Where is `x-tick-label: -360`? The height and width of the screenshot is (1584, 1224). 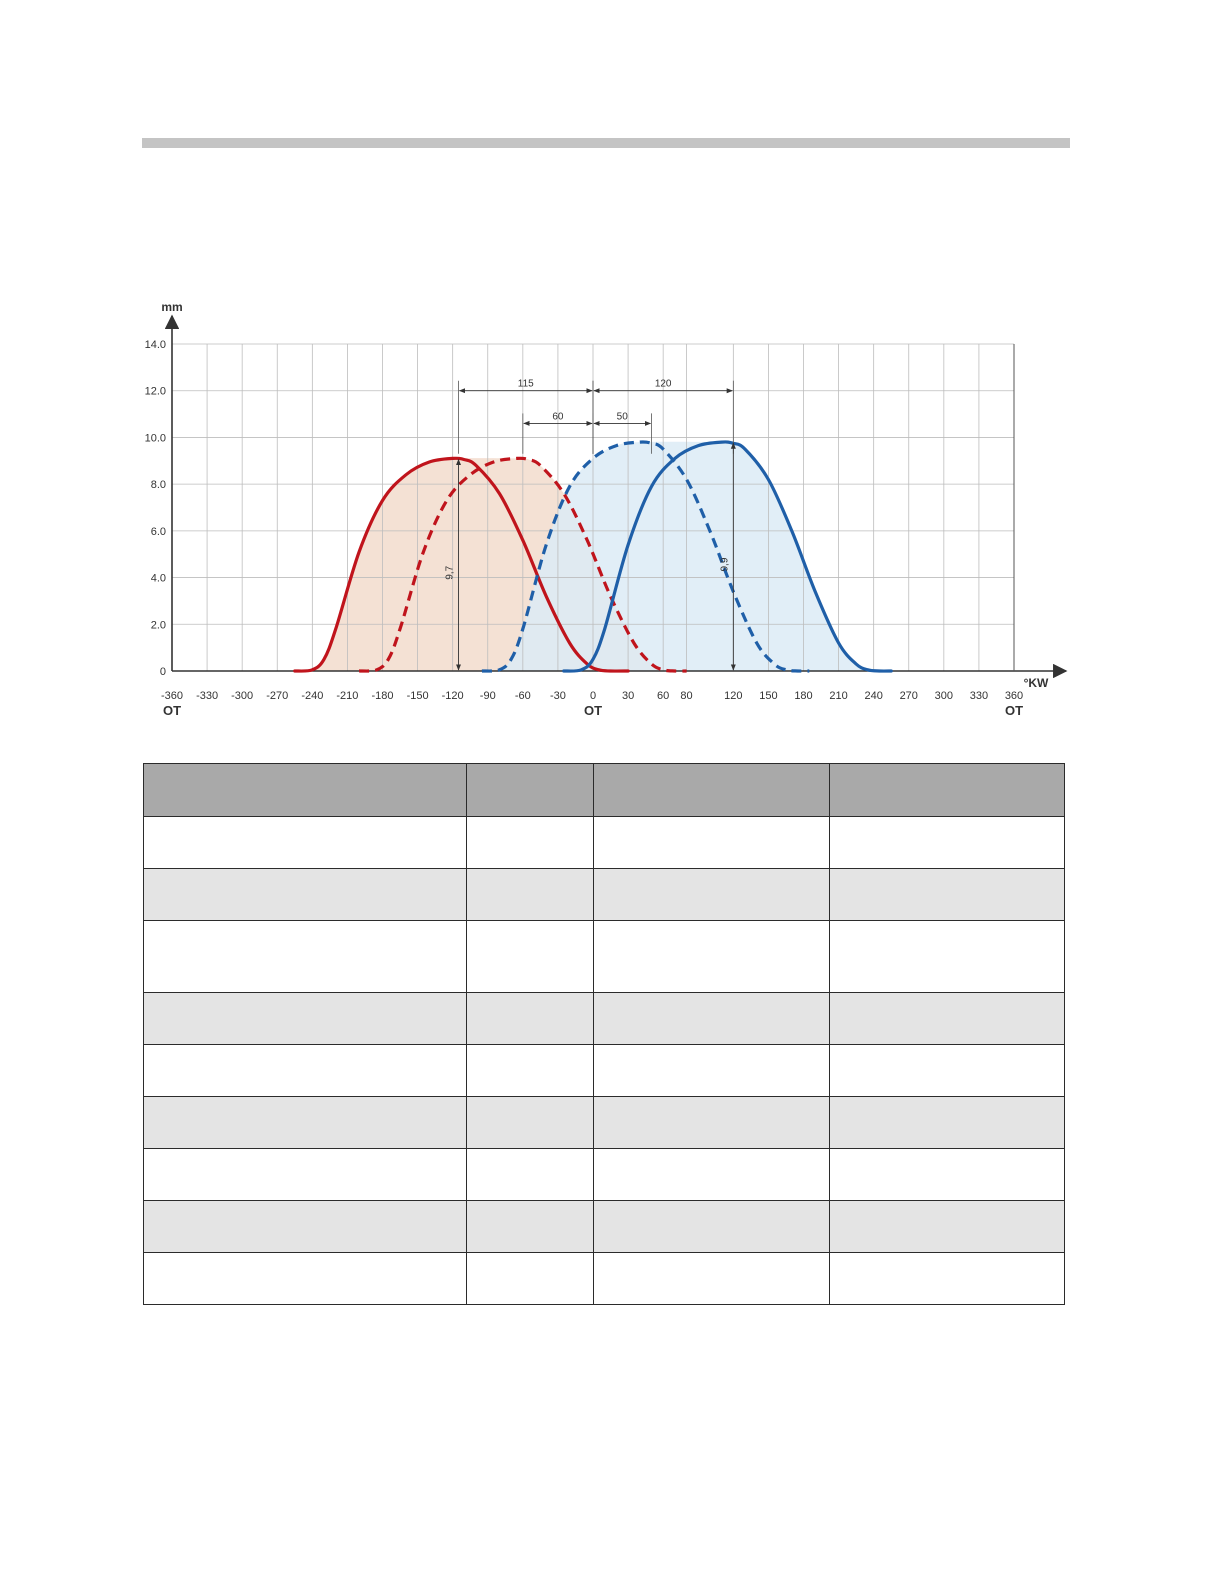
x-tick-label: -360 is located at coordinates (172, 696).